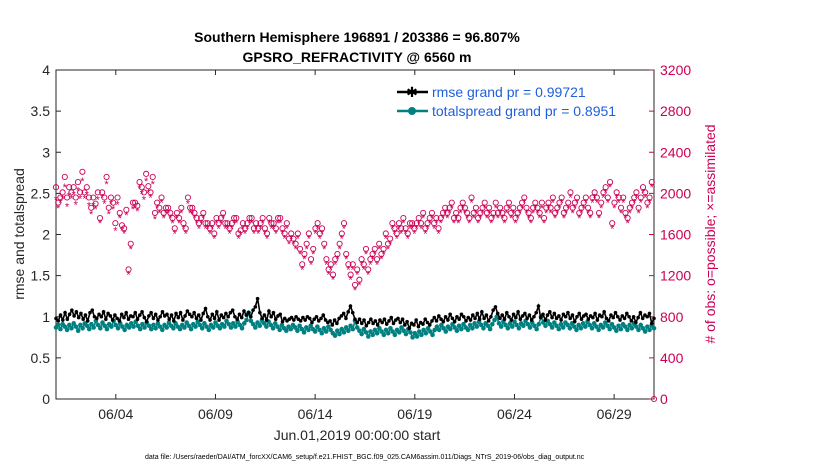  What do you see at coordinates (675, 276) in the screenshot?
I see `y-right-tick-label: 1200` at bounding box center [675, 276].